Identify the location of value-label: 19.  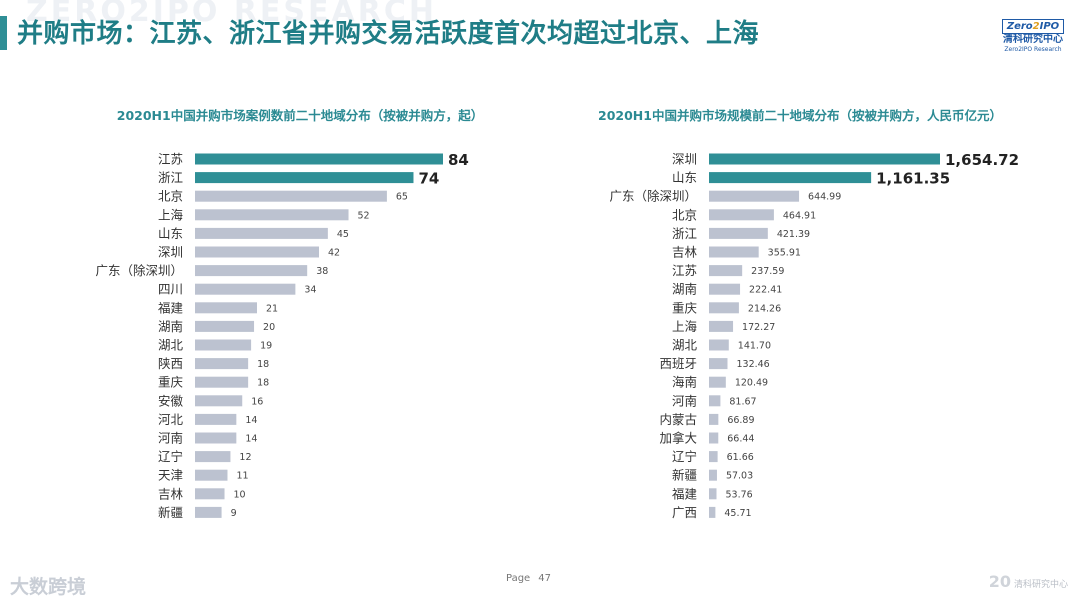
(266, 346).